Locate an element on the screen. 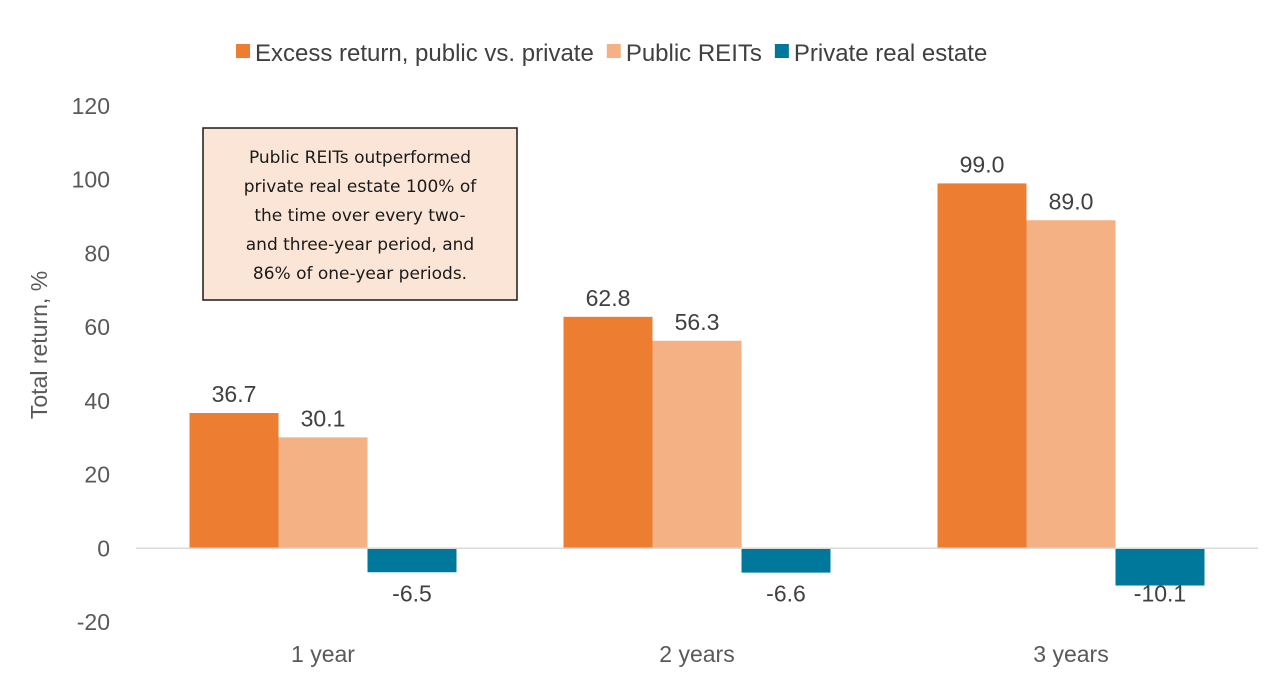  x-tick-label: 3 years is located at coordinates (1070, 654).